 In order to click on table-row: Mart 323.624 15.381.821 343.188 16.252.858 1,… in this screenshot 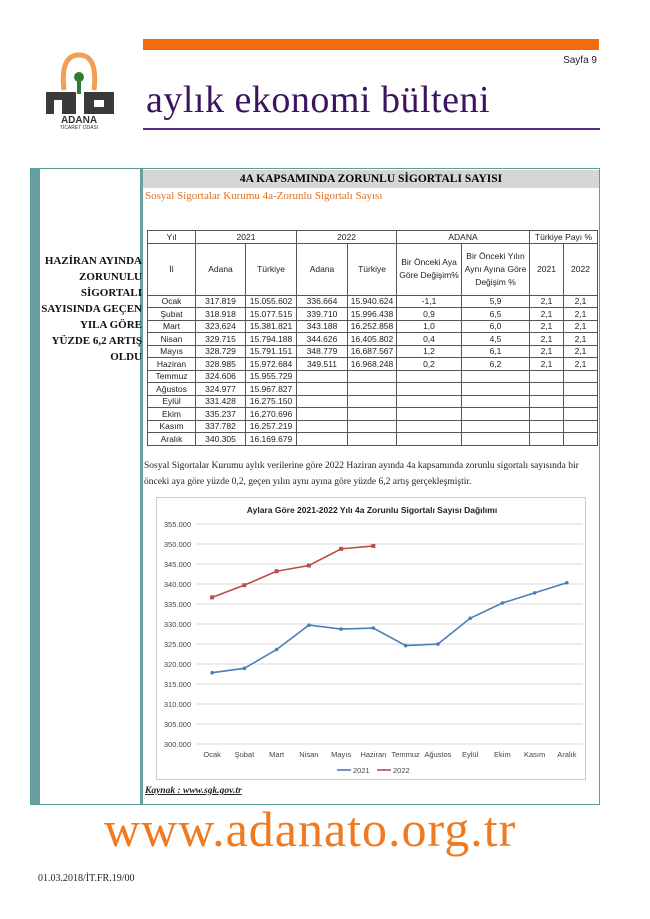, I will do `click(372, 326)`.